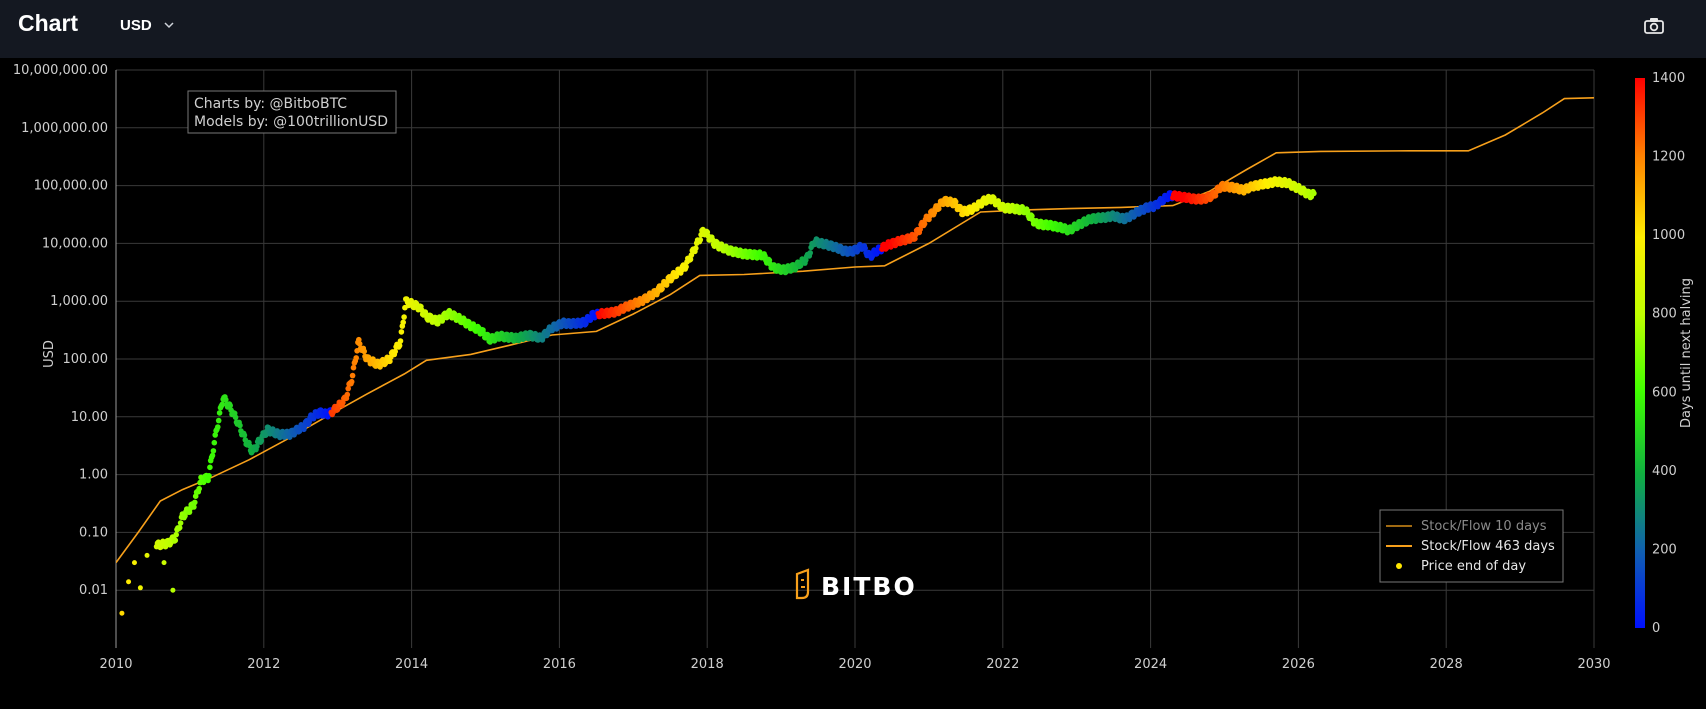 Image resolution: width=1706 pixels, height=709 pixels. What do you see at coordinates (1668, 78) in the screenshot?
I see `colorbar-tick-label: 1400` at bounding box center [1668, 78].